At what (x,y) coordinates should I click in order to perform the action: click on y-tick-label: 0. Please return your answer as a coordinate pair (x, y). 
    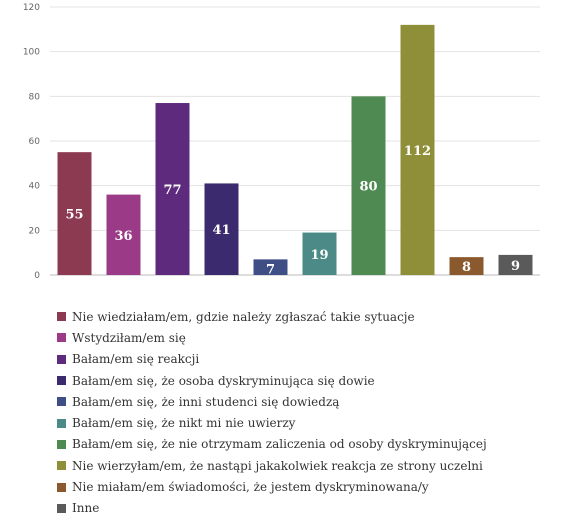
    Looking at the image, I should click on (37, 276).